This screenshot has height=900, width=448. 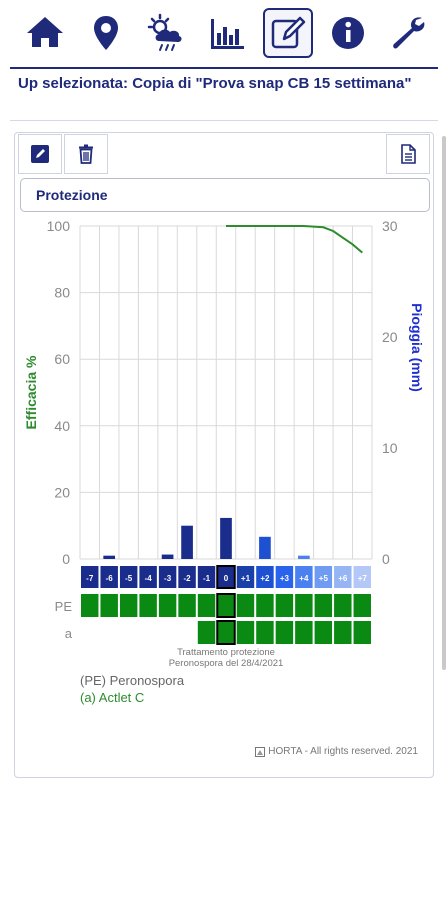 What do you see at coordinates (226, 652) in the screenshot?
I see `treatment-annotation: Trattamento protezione` at bounding box center [226, 652].